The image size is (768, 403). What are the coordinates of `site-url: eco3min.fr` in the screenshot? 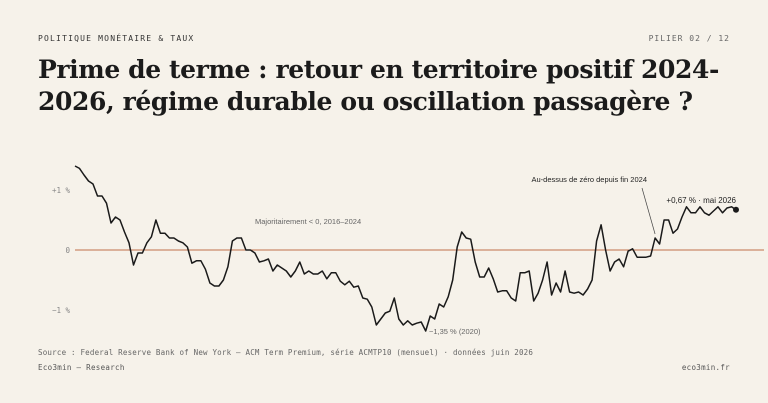 It's located at (705, 367).